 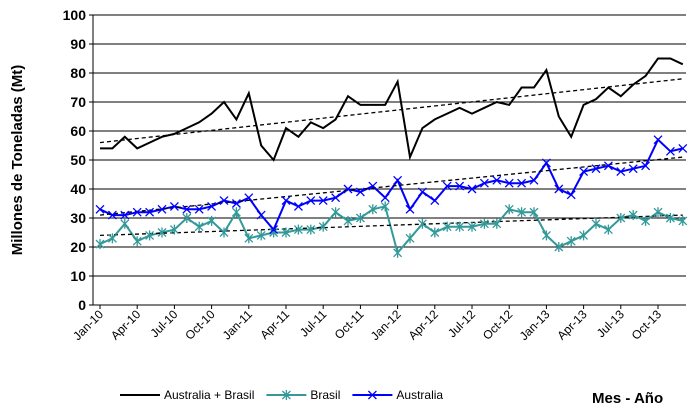 What do you see at coordinates (498, 325) in the screenshot?
I see `x-tick-label: Oct-12` at bounding box center [498, 325].